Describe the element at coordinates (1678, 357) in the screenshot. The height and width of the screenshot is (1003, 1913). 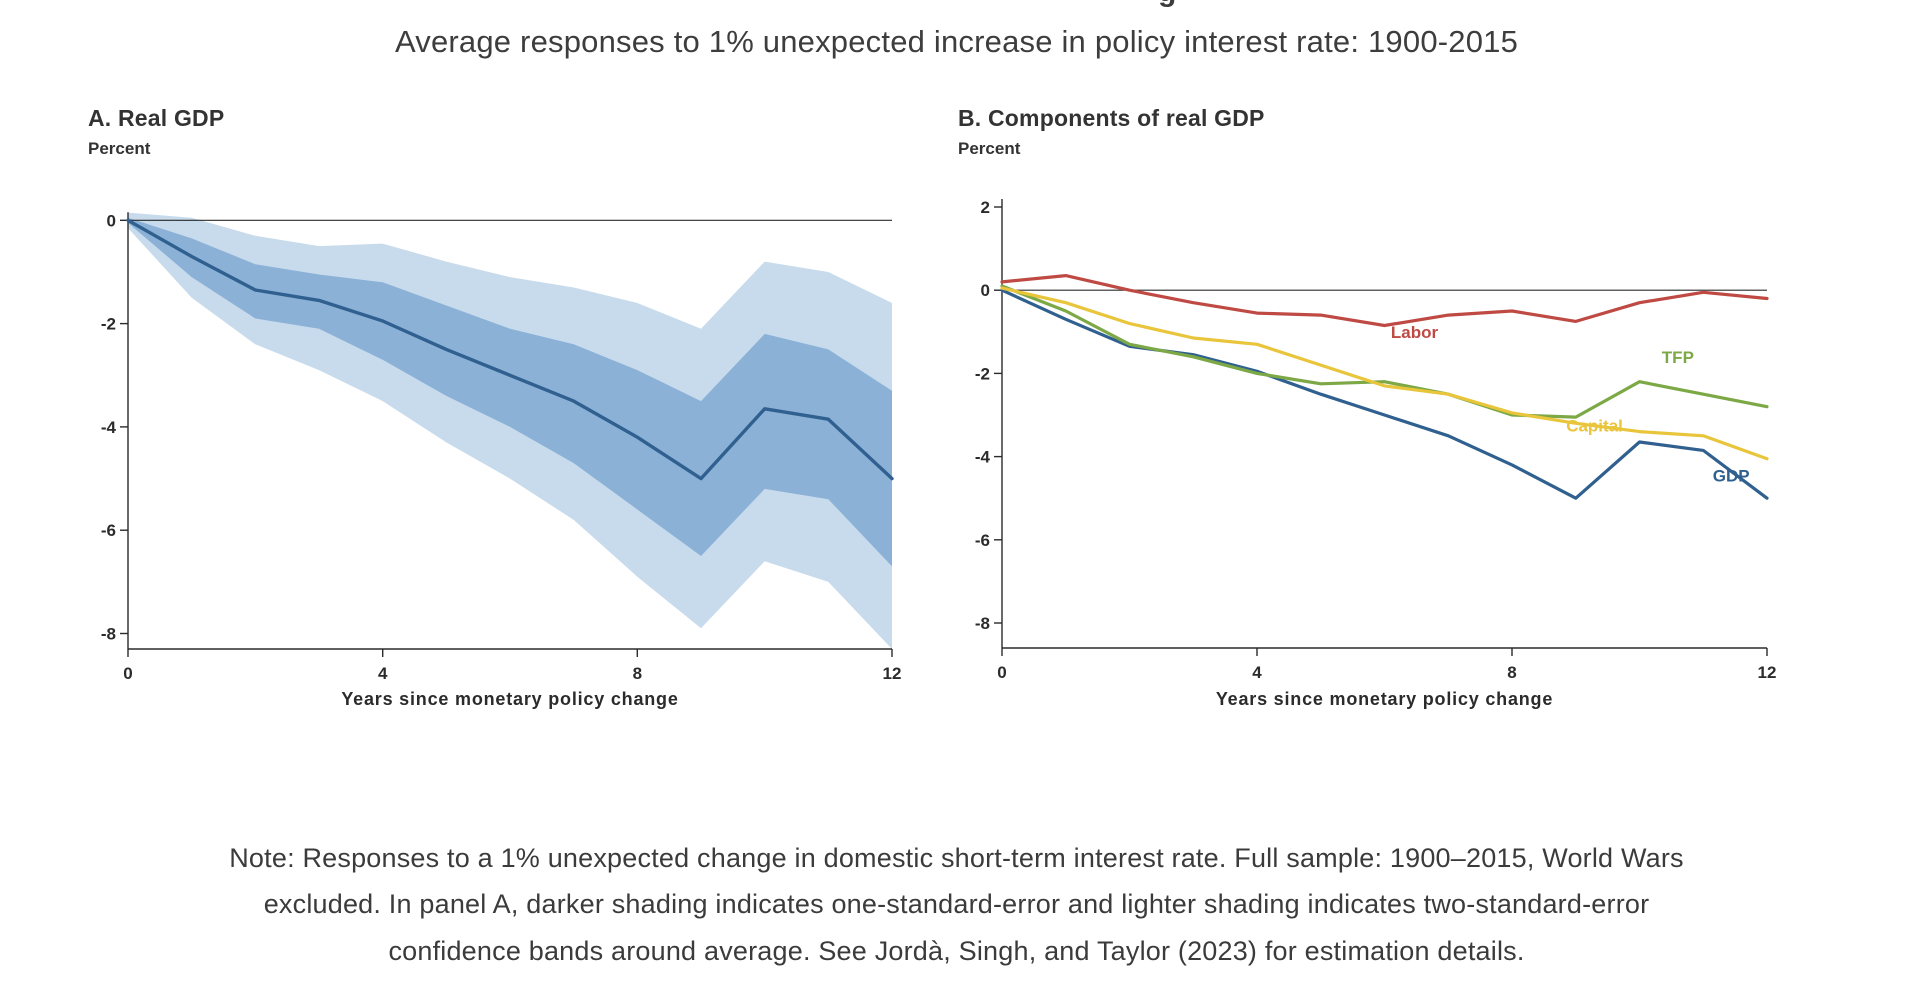
I see `series-label-TFP: TFP` at that location.